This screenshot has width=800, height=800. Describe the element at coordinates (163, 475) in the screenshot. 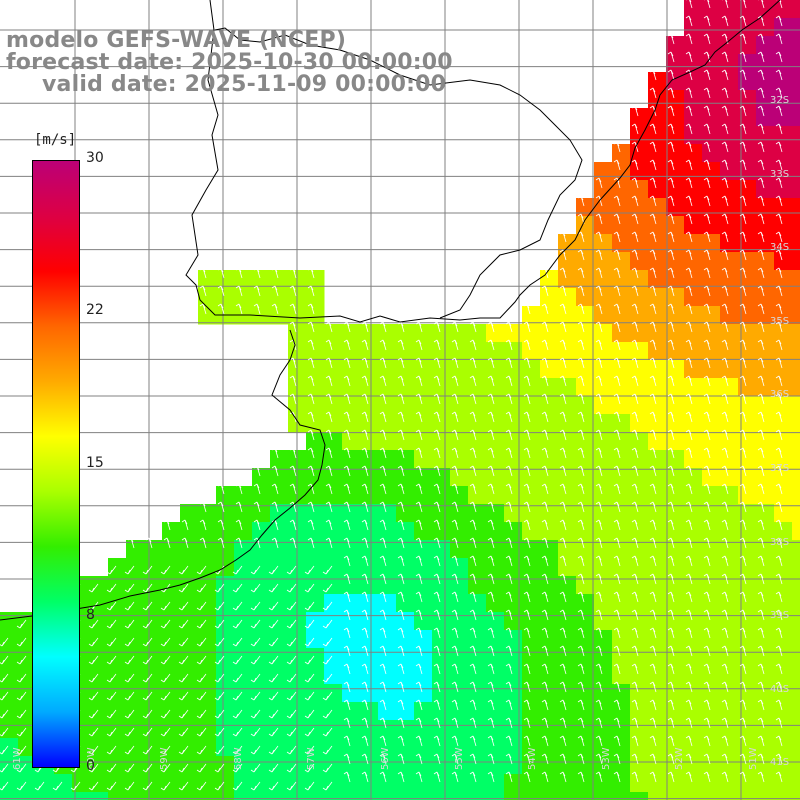

I see `argentina-coast` at that location.